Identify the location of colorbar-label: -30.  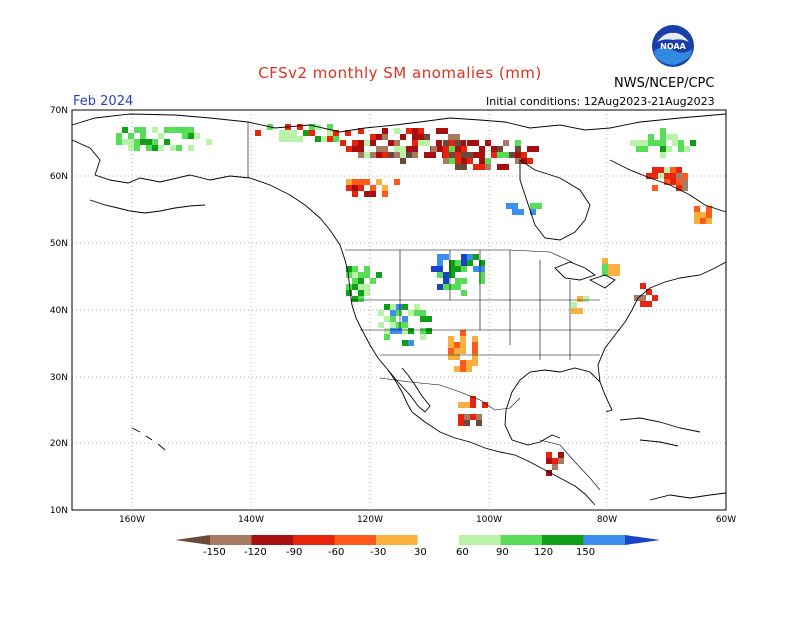
(378, 552).